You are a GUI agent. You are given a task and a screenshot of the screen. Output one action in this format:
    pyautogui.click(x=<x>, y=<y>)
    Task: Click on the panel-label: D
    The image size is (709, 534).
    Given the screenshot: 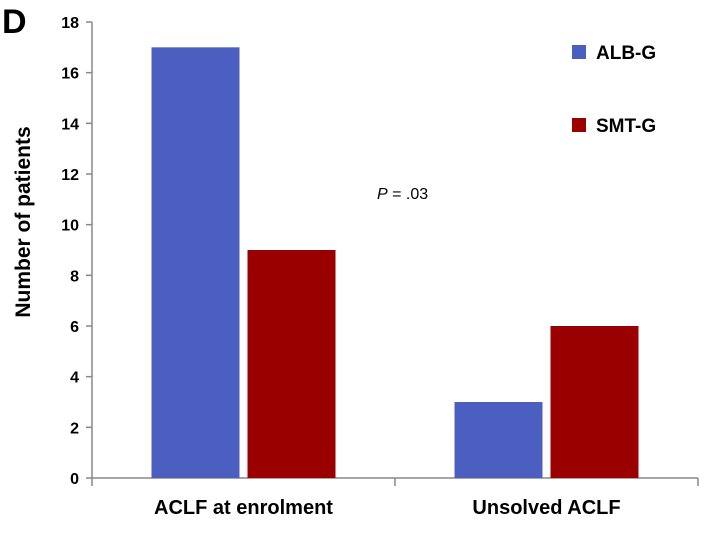 What is the action you would take?
    pyautogui.click(x=14, y=22)
    